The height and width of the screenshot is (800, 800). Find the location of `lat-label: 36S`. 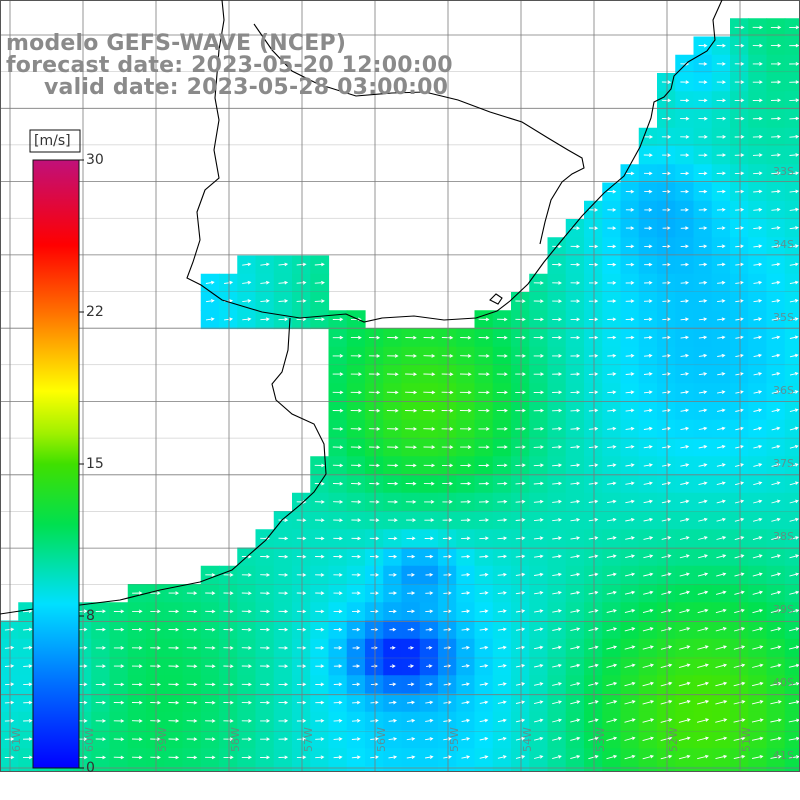

lat-label: 36S is located at coordinates (783, 390).